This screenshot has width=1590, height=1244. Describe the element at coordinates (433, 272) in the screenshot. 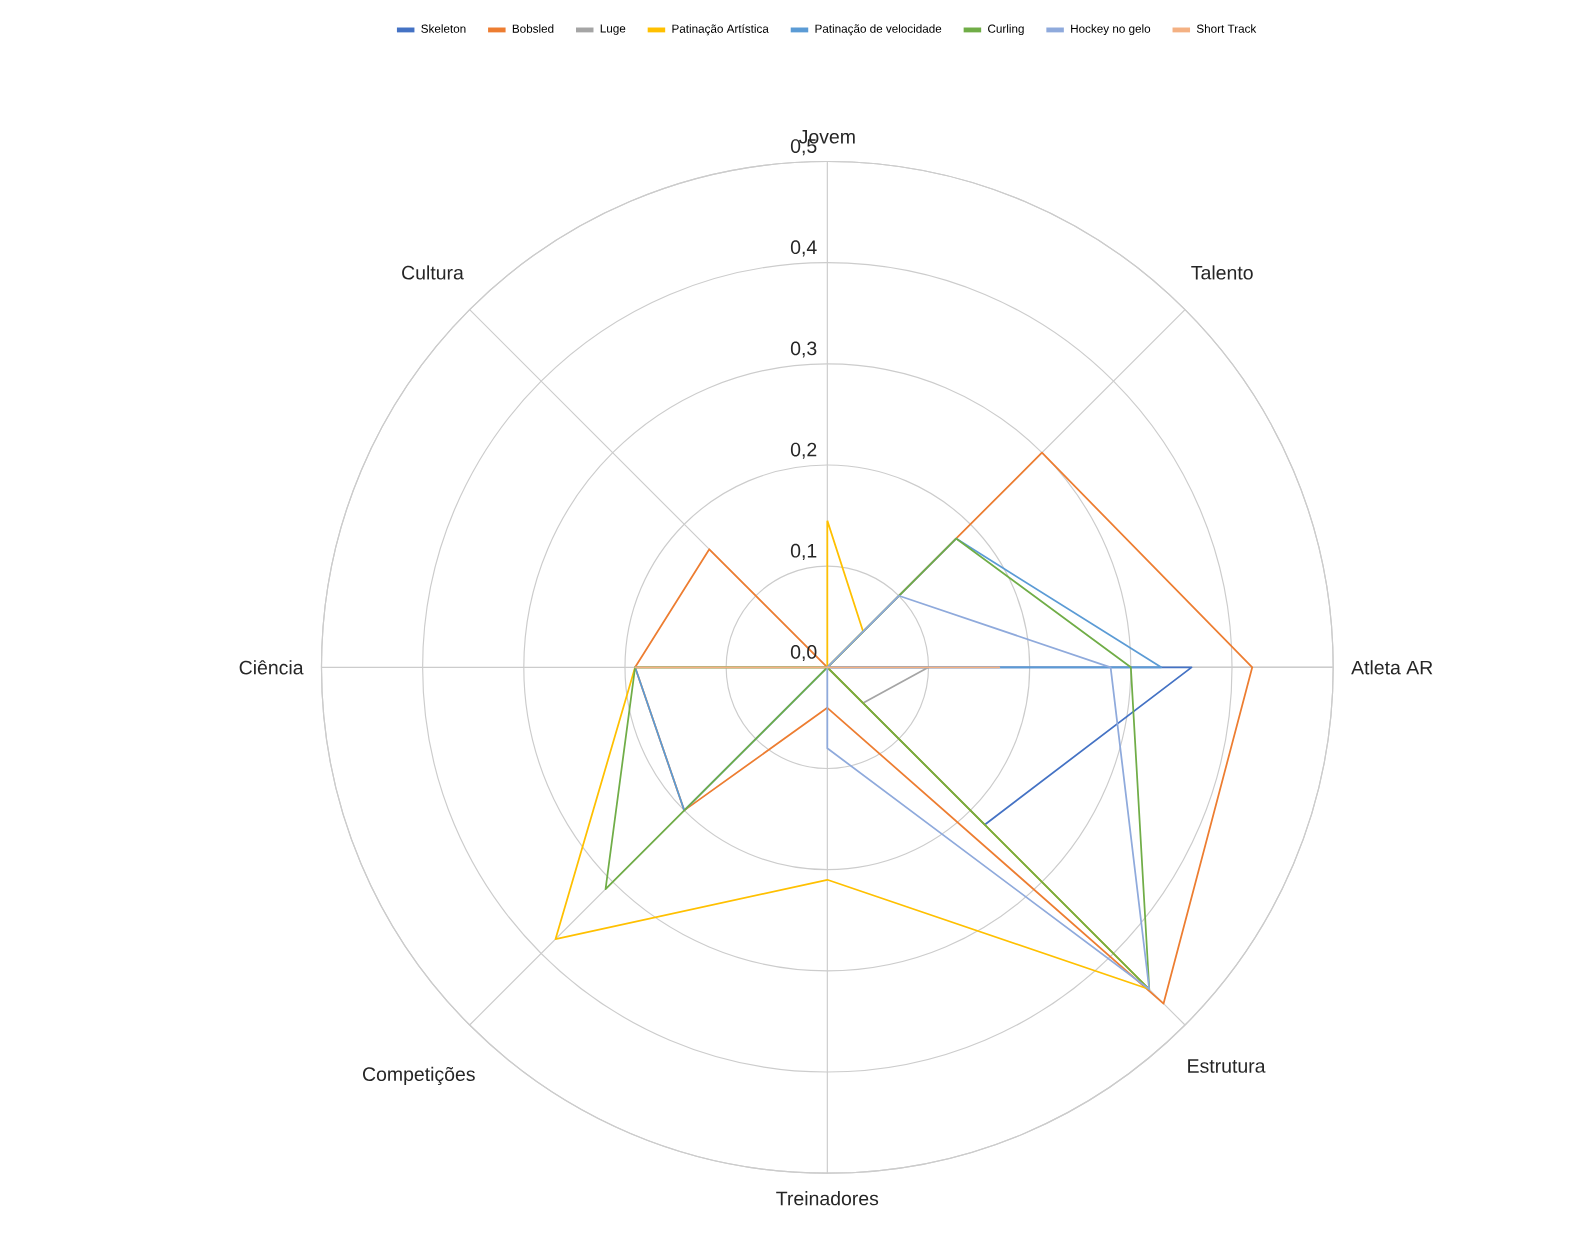

I see `spoke-label: Cultura` at that location.